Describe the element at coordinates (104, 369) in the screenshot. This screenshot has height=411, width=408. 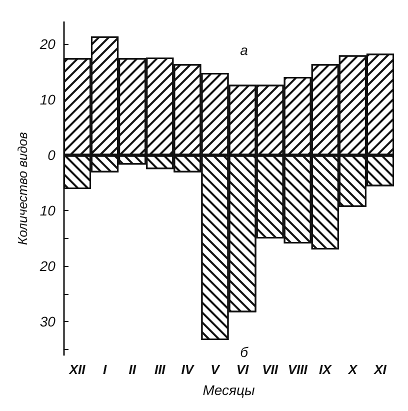
I see `x-tick-label: I` at that location.